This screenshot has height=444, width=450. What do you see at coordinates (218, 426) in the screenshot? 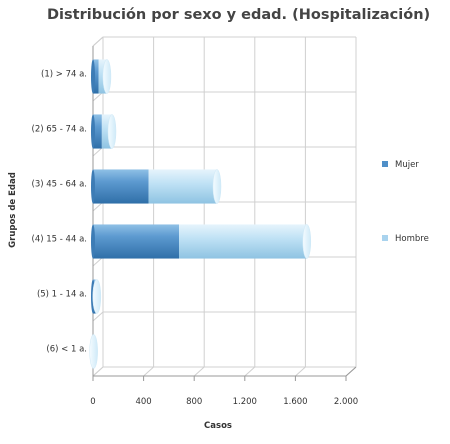
I see `x-axis-title: Casos` at bounding box center [218, 426].